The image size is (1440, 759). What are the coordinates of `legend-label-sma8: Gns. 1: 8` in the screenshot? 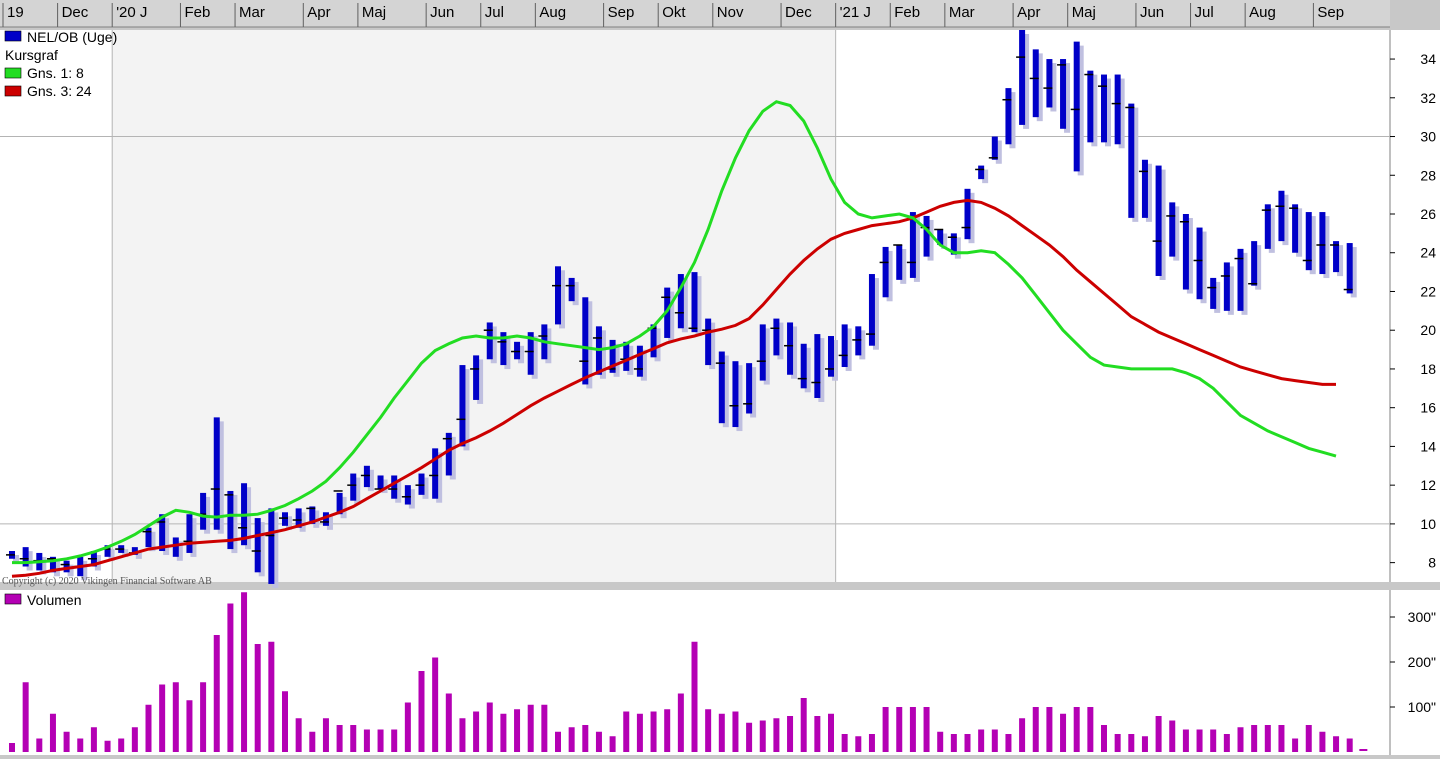 It's located at (55, 73).